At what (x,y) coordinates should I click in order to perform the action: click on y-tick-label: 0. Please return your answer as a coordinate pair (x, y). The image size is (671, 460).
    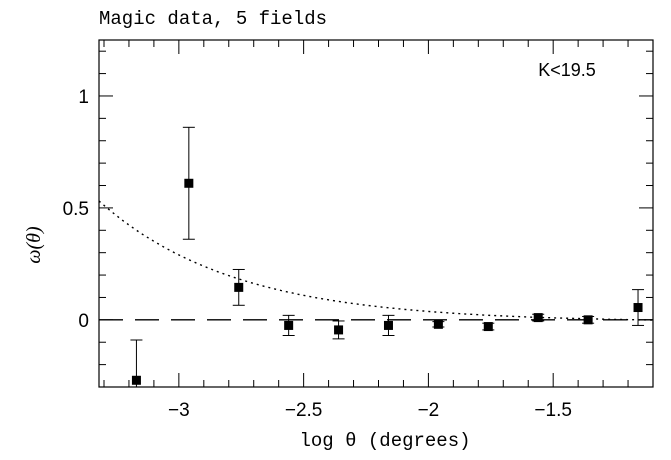
    Looking at the image, I should click on (83, 321).